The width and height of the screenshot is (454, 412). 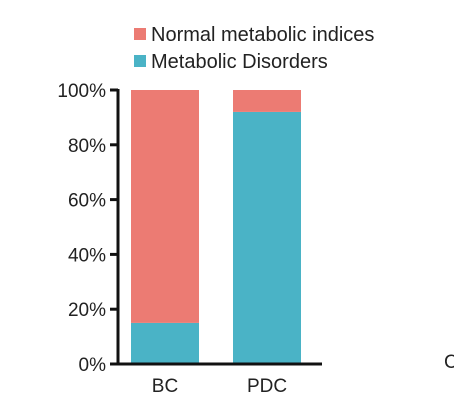 I want to click on legend-label: Normal metabolic indices, so click(x=262, y=35).